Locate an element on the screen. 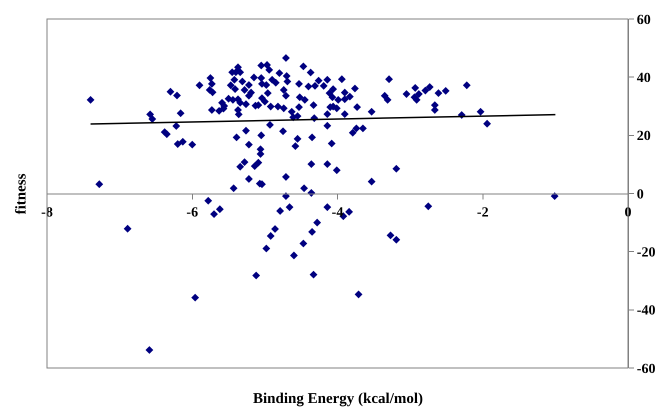 The image size is (668, 412). y-tick-label: -40 is located at coordinates (646, 311).